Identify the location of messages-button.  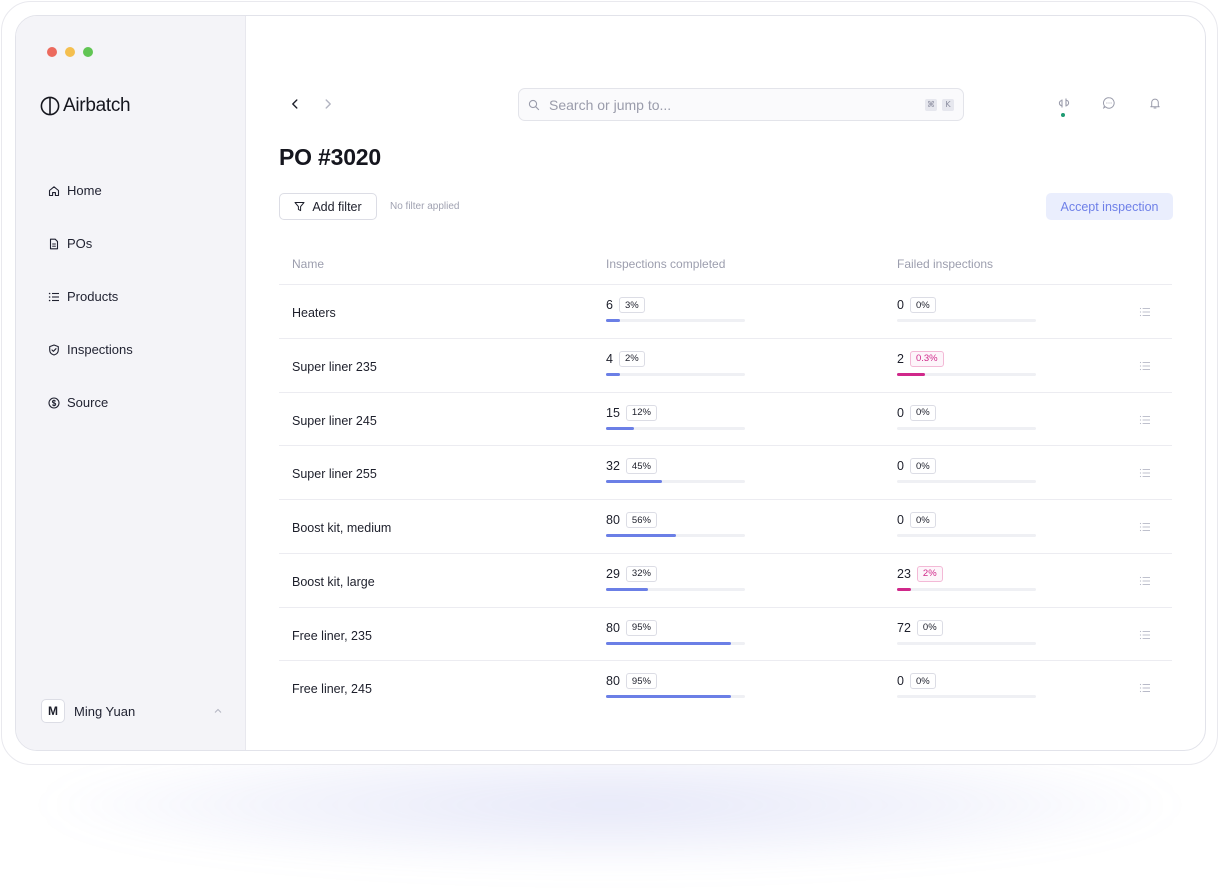
(1109, 103).